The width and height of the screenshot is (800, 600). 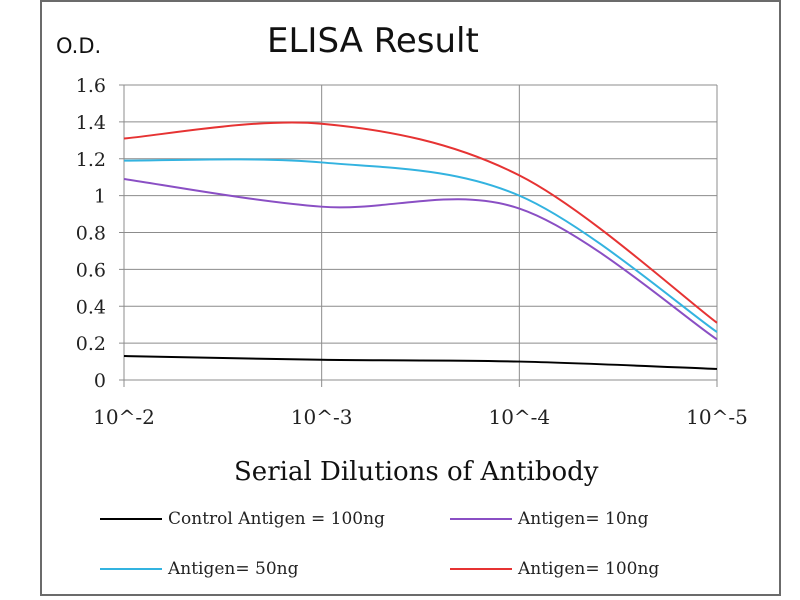 What do you see at coordinates (100, 381) in the screenshot?
I see `y-tick-label: 0` at bounding box center [100, 381].